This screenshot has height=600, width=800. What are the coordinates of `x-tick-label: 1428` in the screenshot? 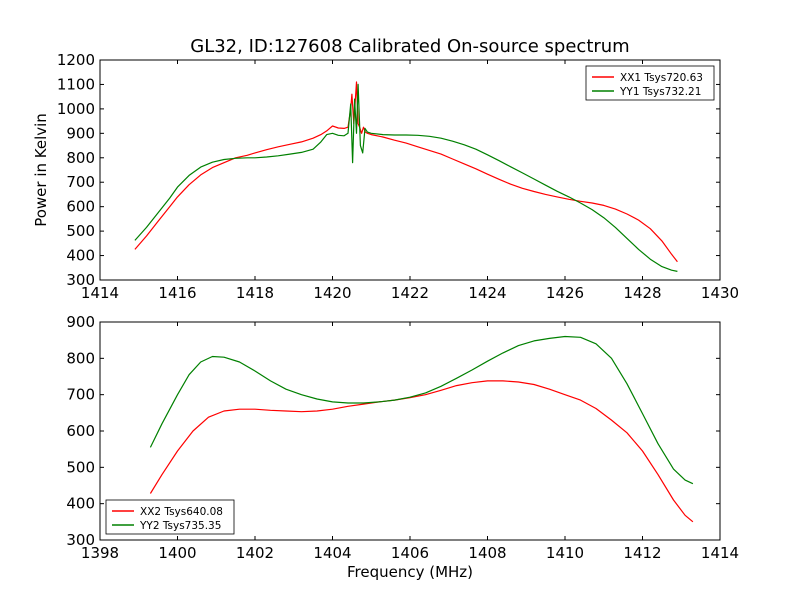 It's located at (642, 293).